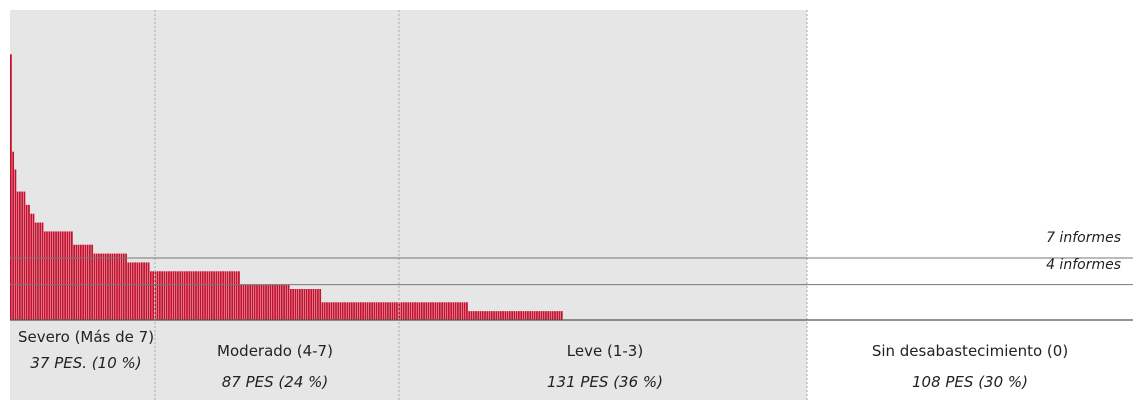 The height and width of the screenshot is (400, 1133). I want to click on segment-category-moderado: Moderado (4-7), so click(275, 351).